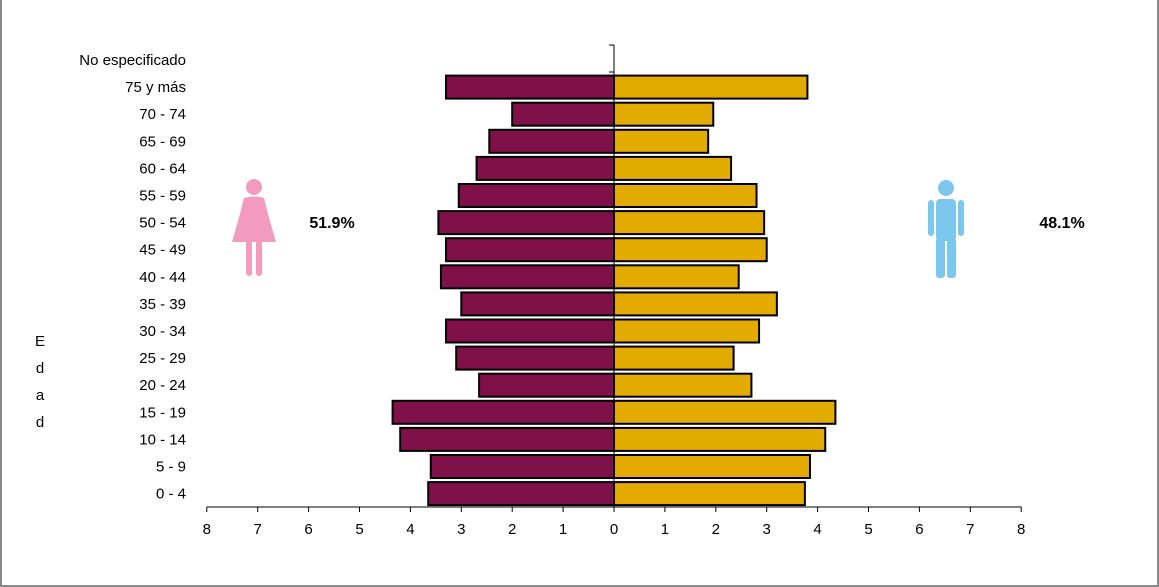 The image size is (1159, 587). What do you see at coordinates (171, 494) in the screenshot?
I see `category-label: 0 - 4` at bounding box center [171, 494].